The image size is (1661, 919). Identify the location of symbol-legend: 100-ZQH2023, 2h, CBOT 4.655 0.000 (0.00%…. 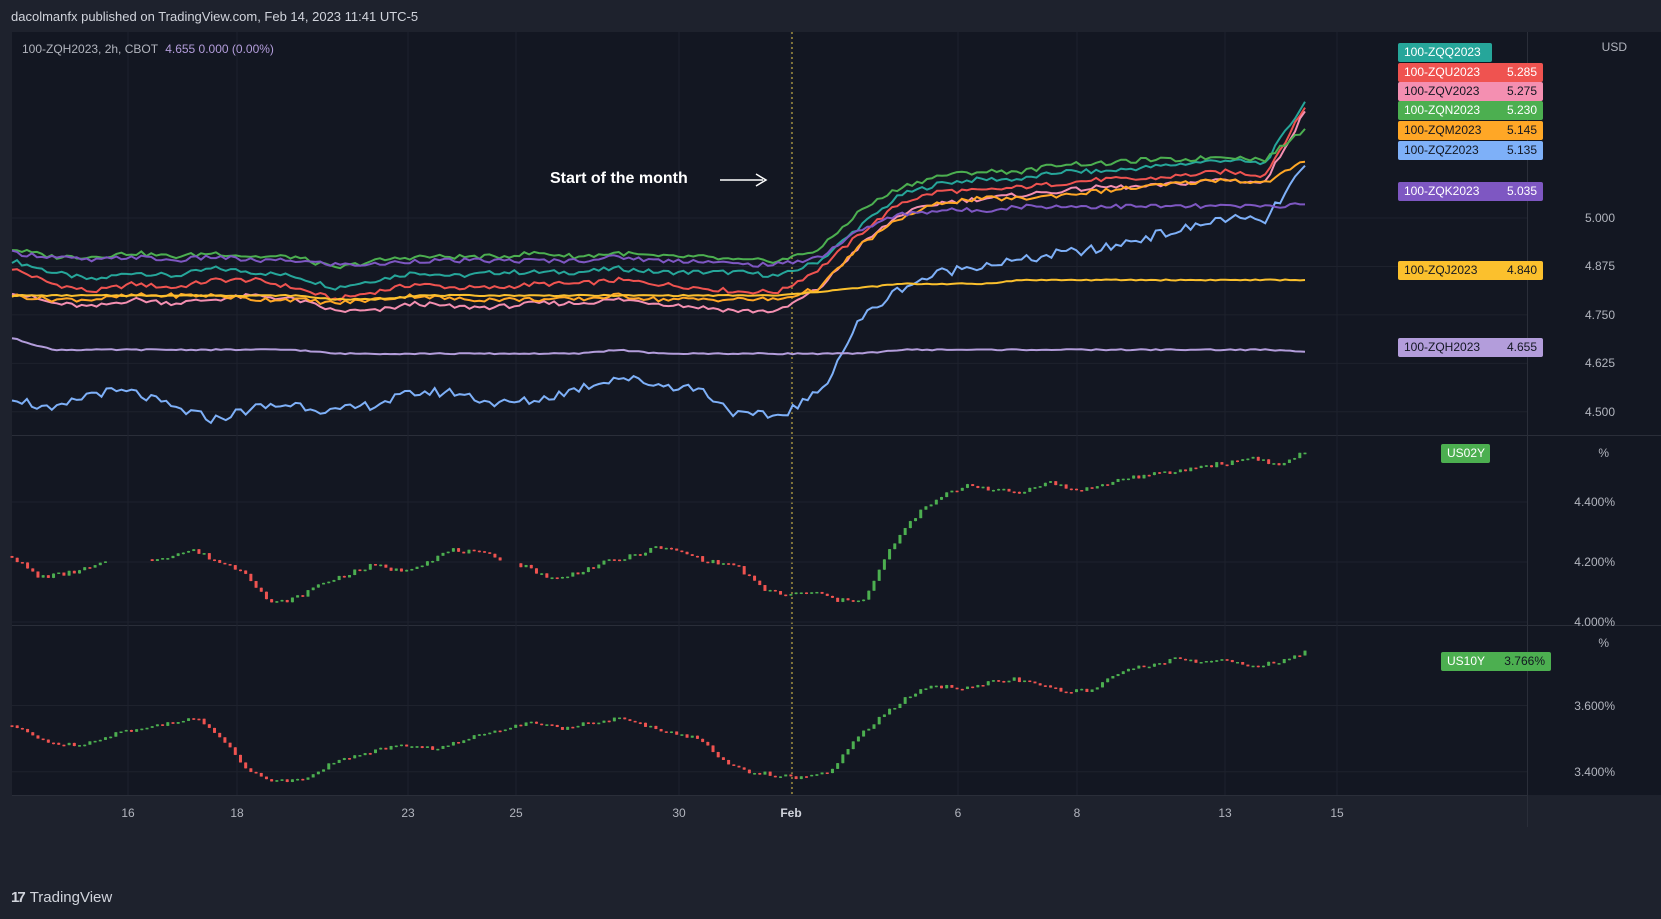
(148, 49).